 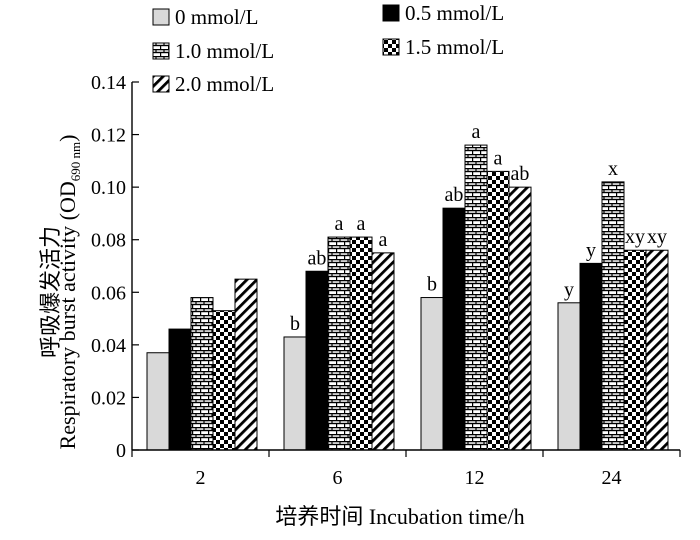 I want to click on y-tick-label: 0.06, so click(x=108, y=293).